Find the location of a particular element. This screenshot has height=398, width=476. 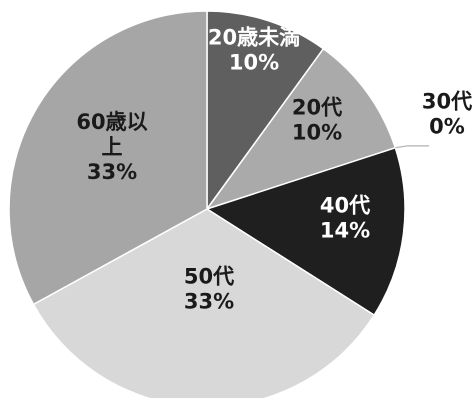

slice-value-30s: 0% is located at coordinates (447, 127).